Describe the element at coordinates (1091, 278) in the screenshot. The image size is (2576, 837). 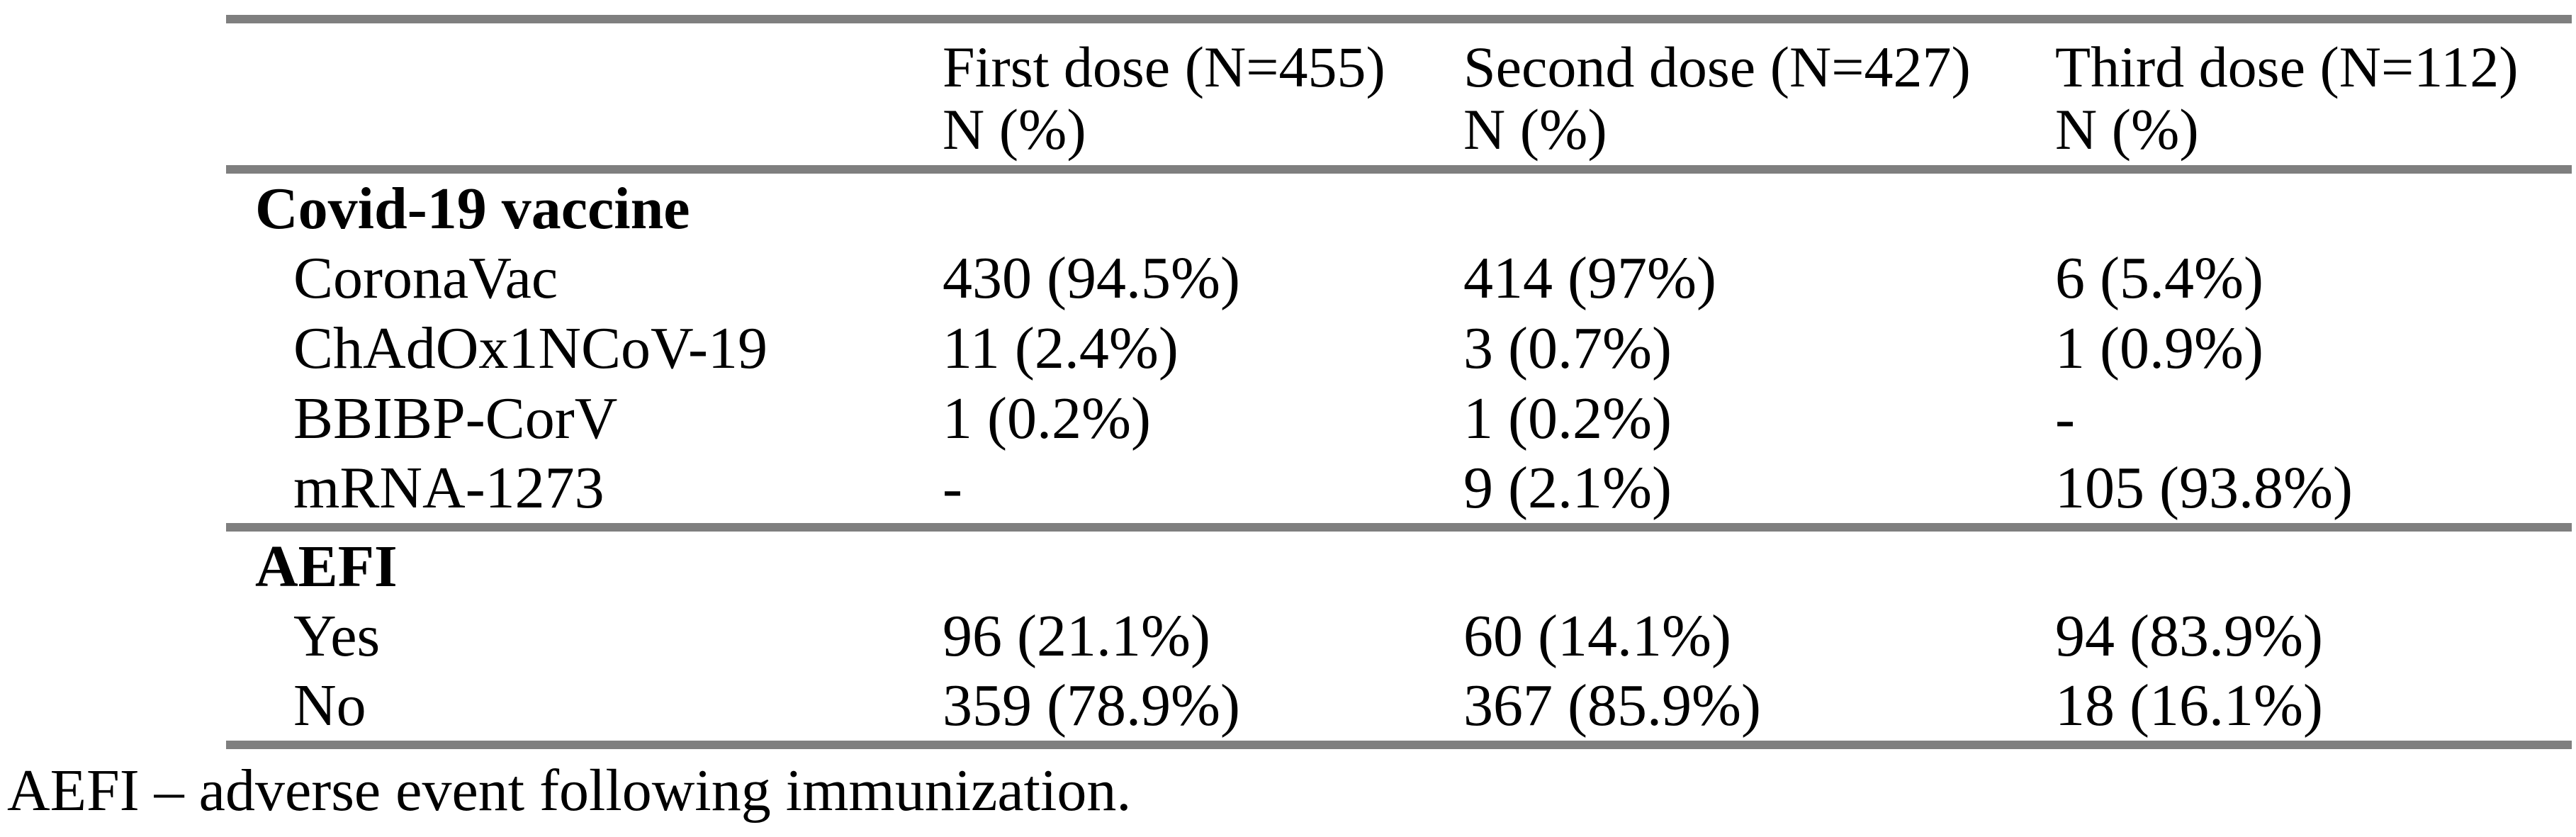
I see `first-dose-value: 430 (94.5%)` at that location.